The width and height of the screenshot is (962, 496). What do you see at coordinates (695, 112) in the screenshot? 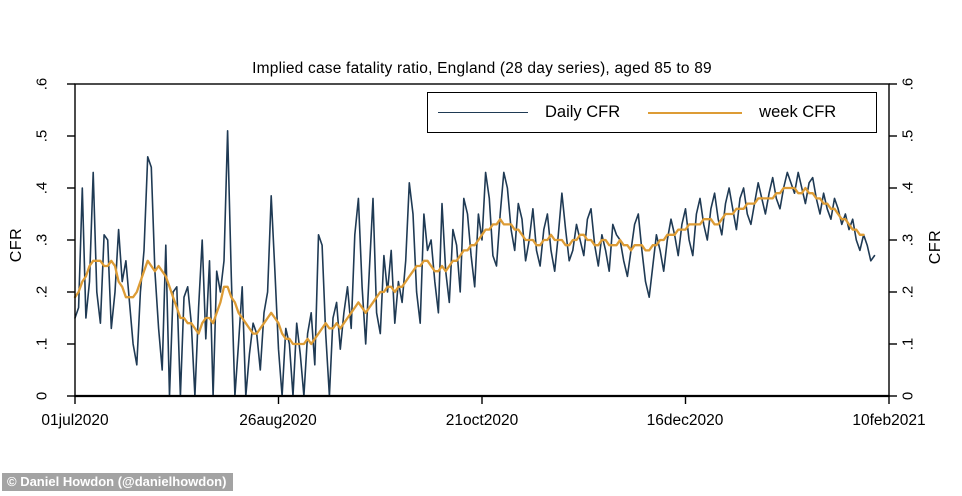
I see `week-cfr-line-sample` at bounding box center [695, 112].